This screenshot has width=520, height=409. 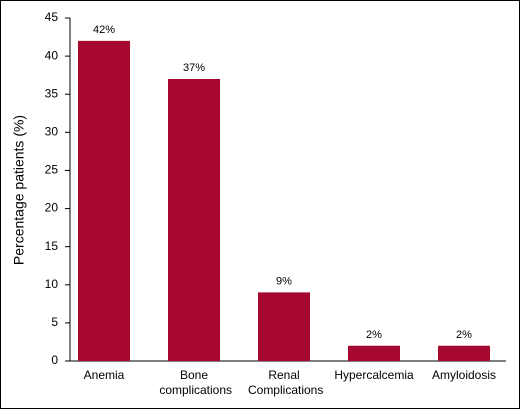 I want to click on value-label: 37%, so click(x=194, y=68).